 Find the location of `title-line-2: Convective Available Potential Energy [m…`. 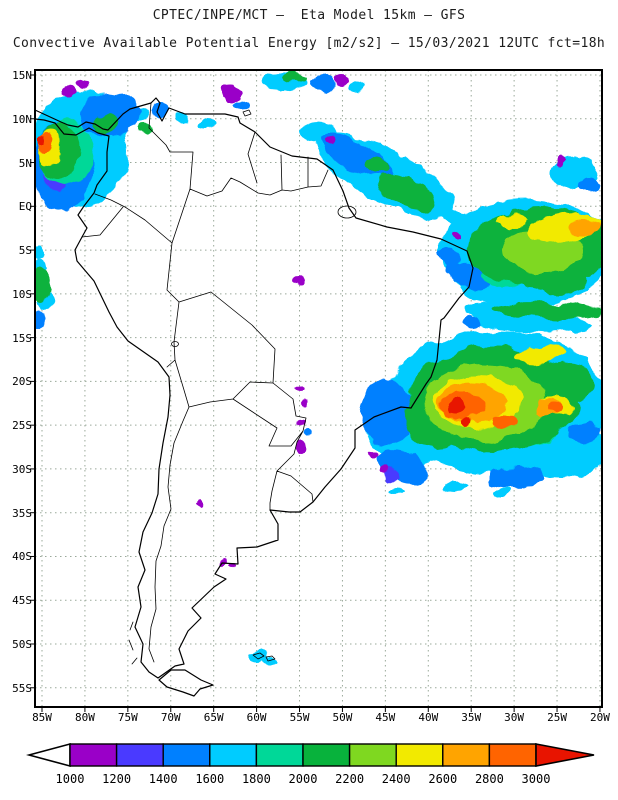

title-line-2: Convective Available Potential Energy [m… is located at coordinates (309, 43).